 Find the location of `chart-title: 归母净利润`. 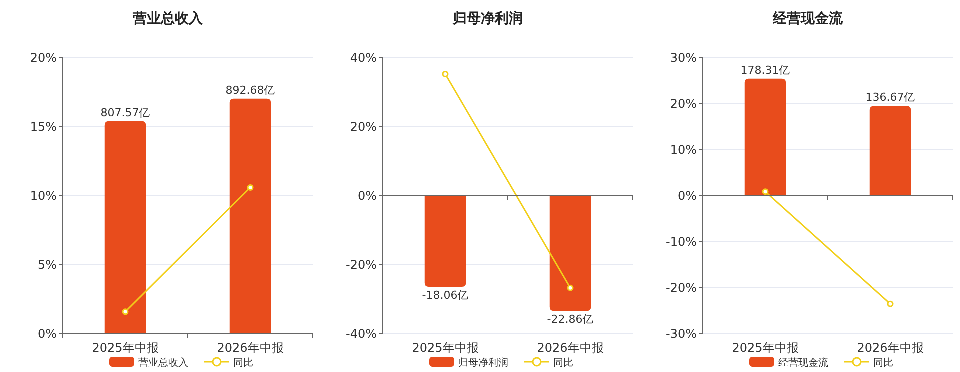

chart-title: 归母净利润 is located at coordinates (487, 18).